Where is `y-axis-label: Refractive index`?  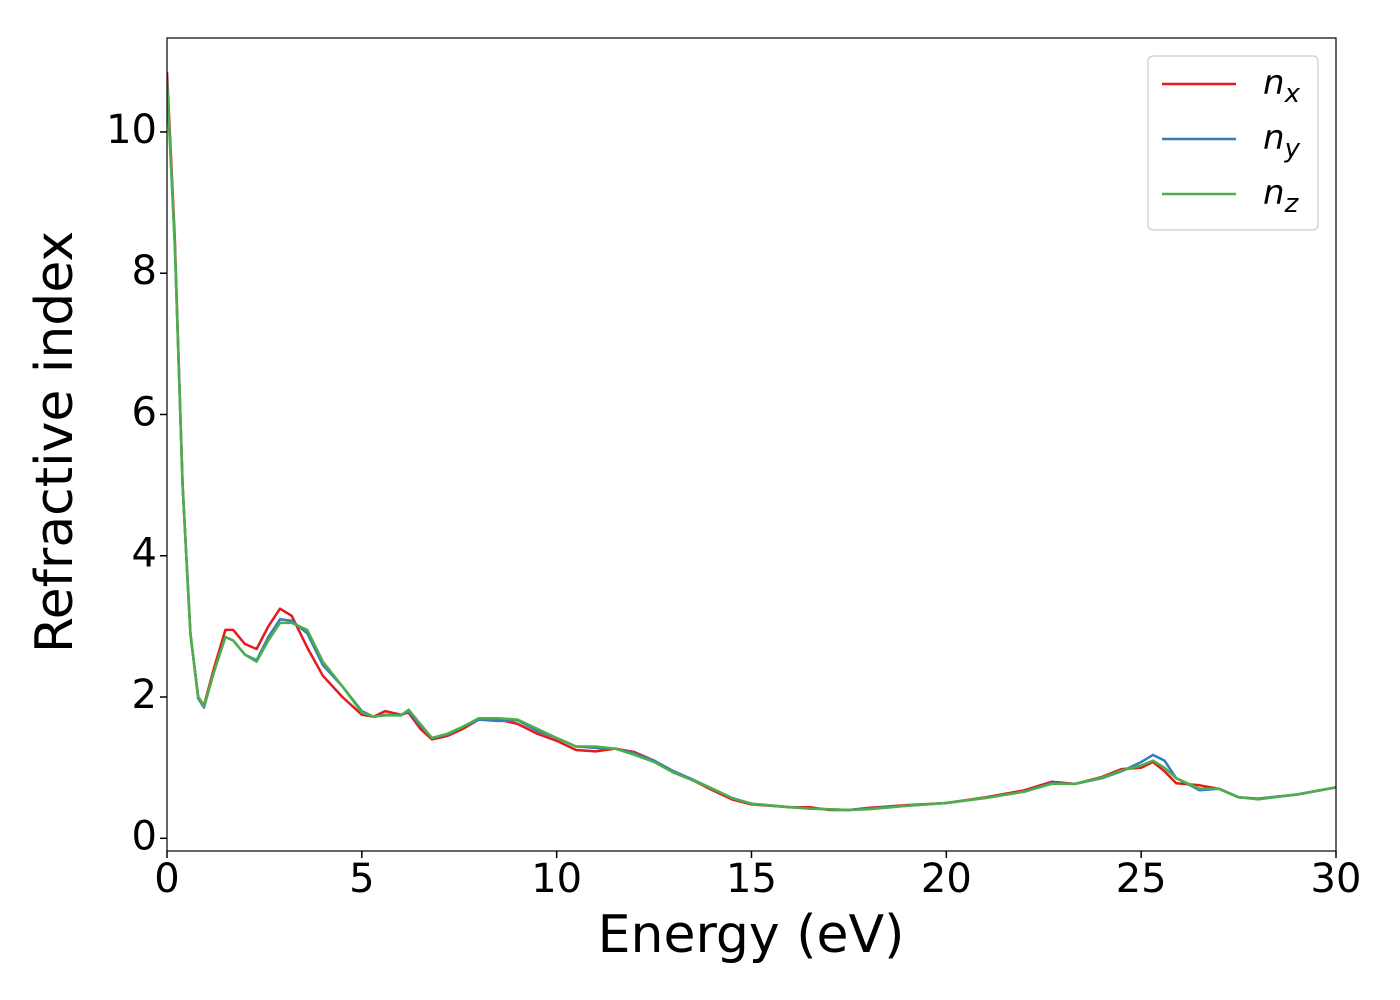 y-axis-label: Refractive index is located at coordinates (55, 442).